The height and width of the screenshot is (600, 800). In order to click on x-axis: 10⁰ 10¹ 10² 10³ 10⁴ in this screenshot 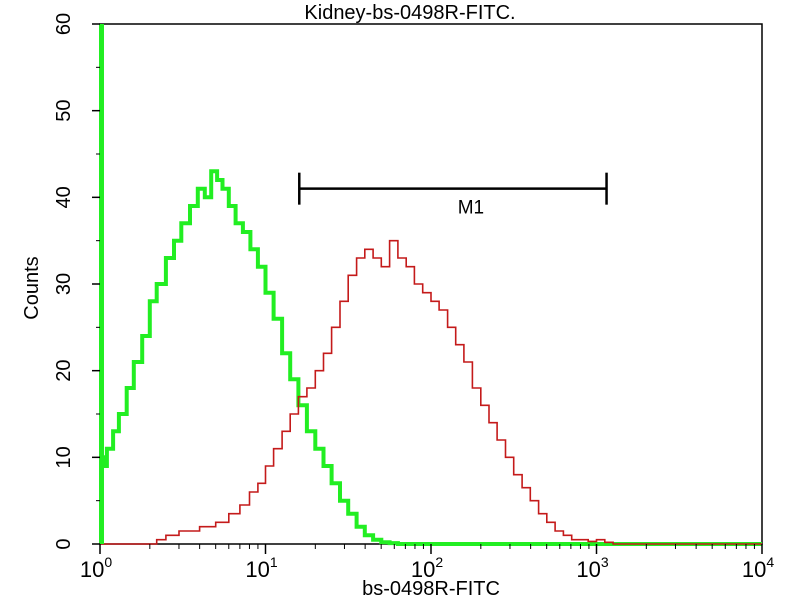, I will do `click(427, 563)`.